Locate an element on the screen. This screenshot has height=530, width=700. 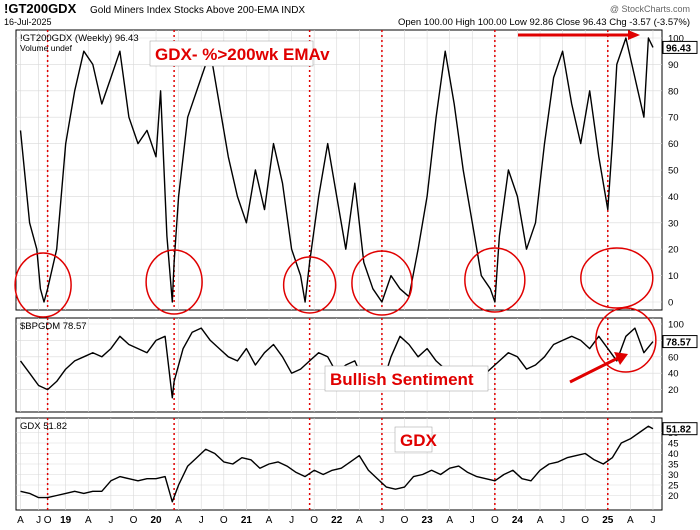
y-tick-label: 50 is located at coordinates (673, 171).